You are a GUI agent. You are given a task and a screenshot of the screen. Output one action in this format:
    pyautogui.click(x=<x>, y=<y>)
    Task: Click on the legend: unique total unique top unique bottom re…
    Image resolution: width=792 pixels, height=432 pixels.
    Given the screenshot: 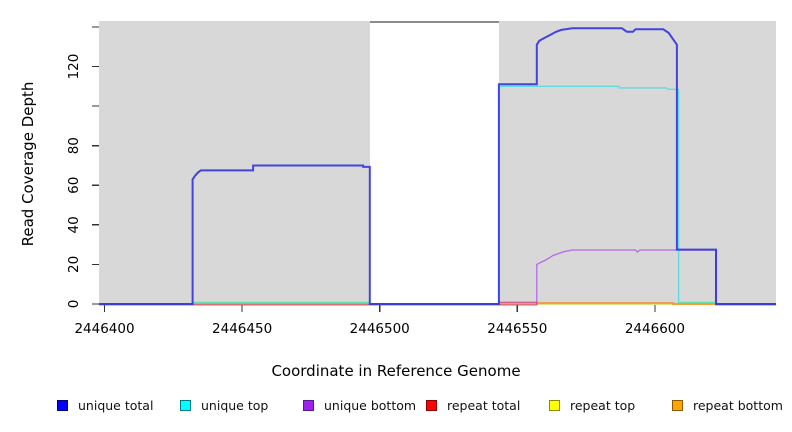 What is the action you would take?
    pyautogui.click(x=424, y=405)
    